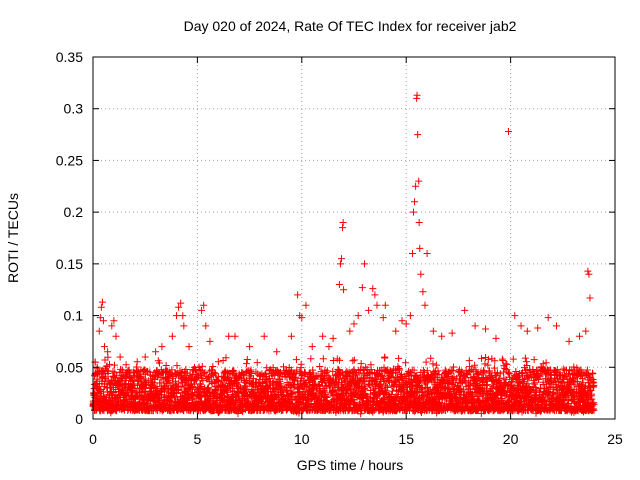  What do you see at coordinates (406, 439) in the screenshot?
I see `x-tick-label: 15` at bounding box center [406, 439].